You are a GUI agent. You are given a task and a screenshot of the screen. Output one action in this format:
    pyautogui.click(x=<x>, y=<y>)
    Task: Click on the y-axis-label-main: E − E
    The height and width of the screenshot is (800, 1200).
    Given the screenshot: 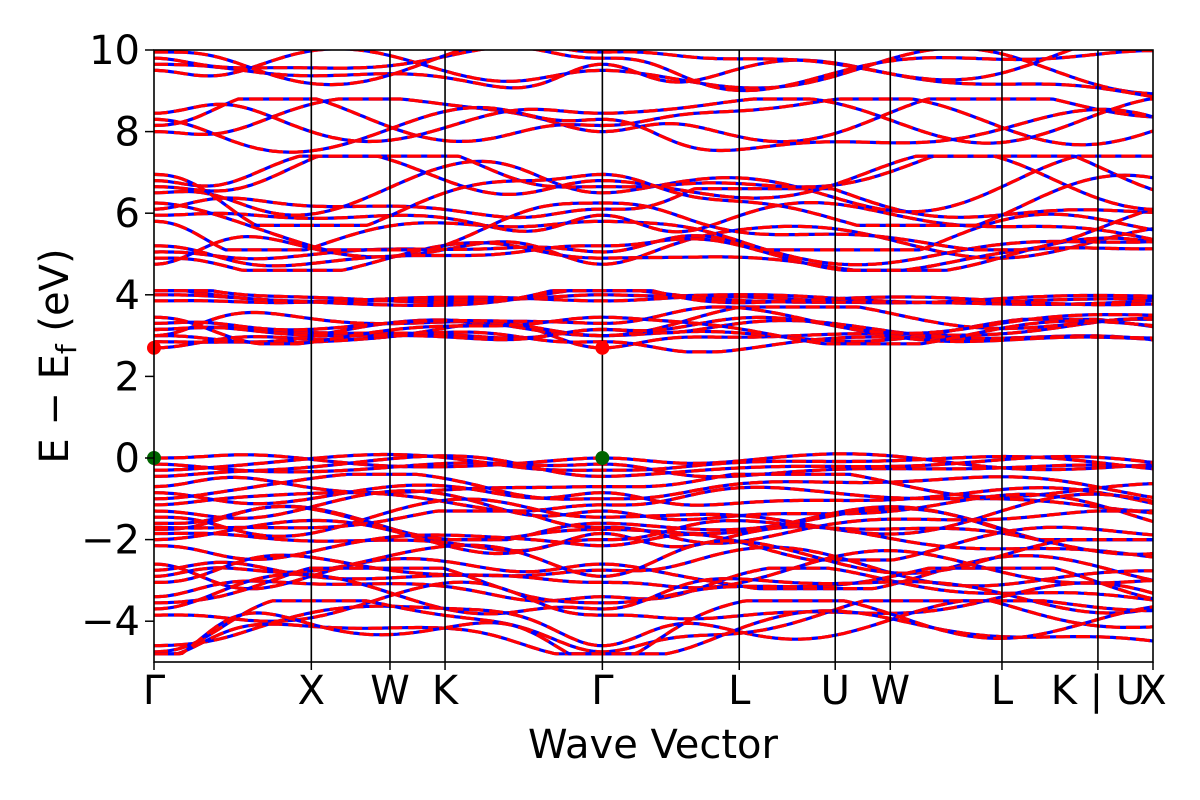 What is the action you would take?
    pyautogui.click(x=55, y=409)
    